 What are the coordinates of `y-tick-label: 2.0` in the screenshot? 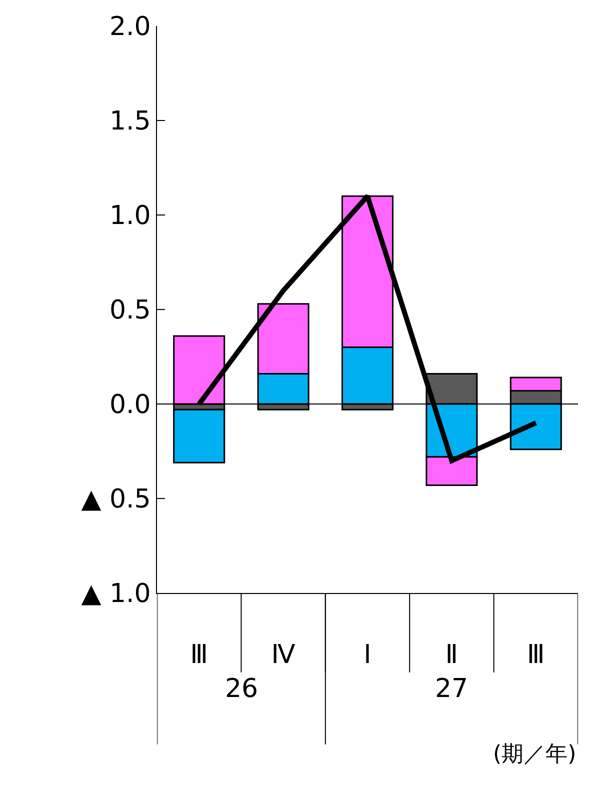 It's located at (130, 27).